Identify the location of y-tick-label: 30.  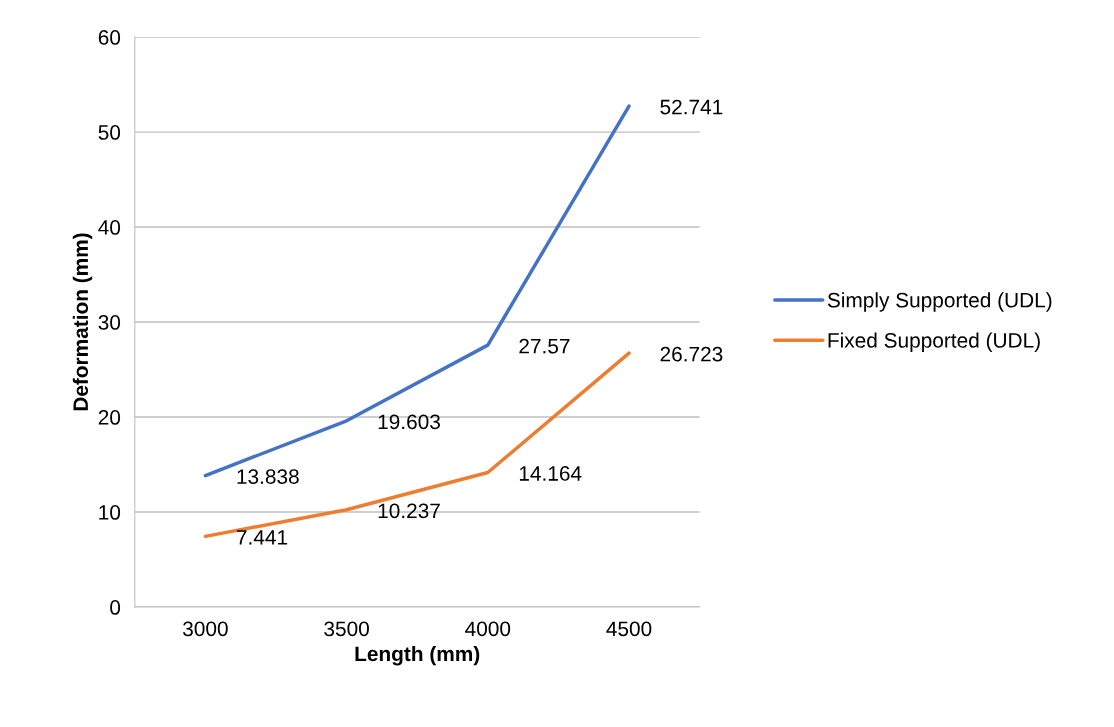
(109, 322).